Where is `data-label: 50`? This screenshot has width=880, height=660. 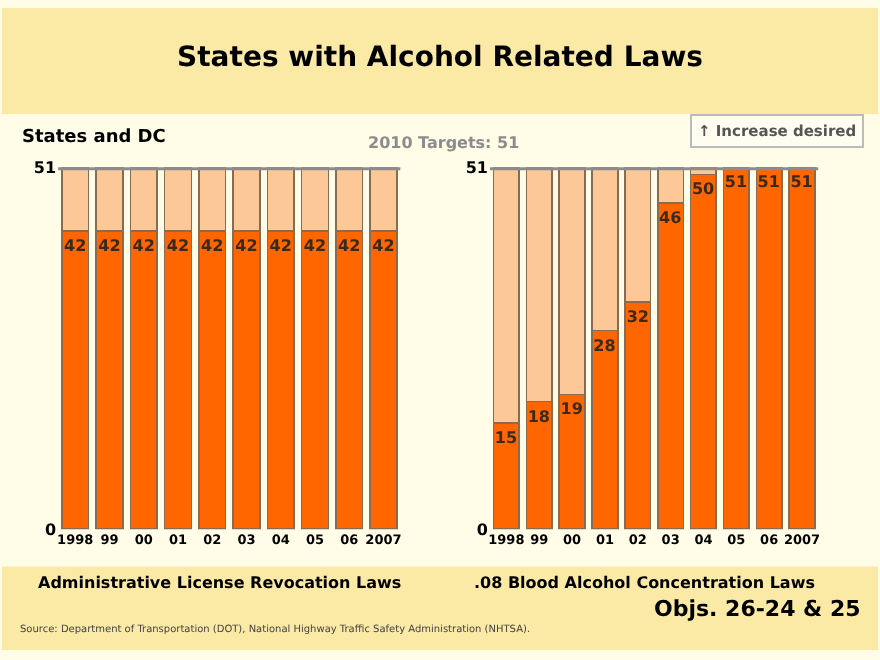 data-label: 50 is located at coordinates (703, 189).